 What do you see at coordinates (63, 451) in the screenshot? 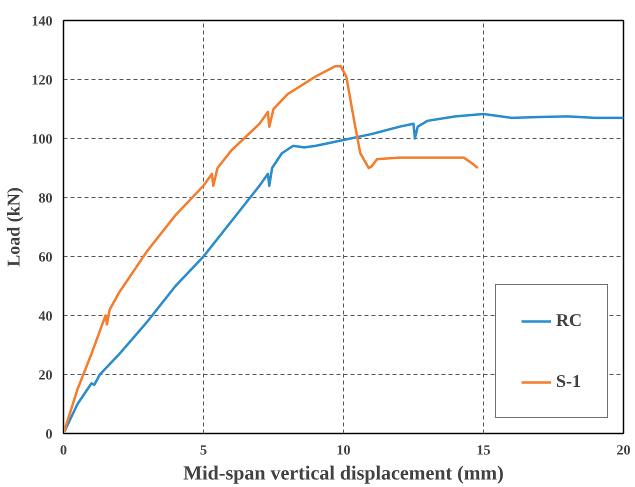
I see `x-tick-label: 0` at bounding box center [63, 451].